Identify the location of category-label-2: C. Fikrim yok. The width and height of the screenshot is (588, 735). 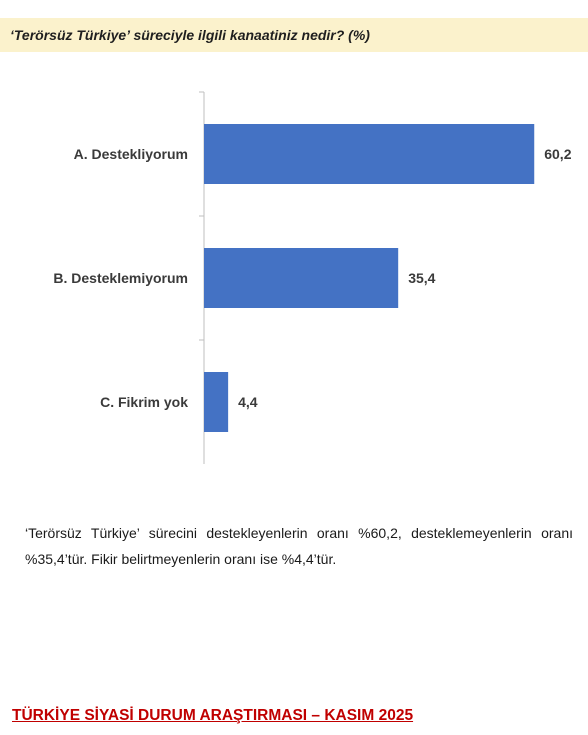
(144, 402).